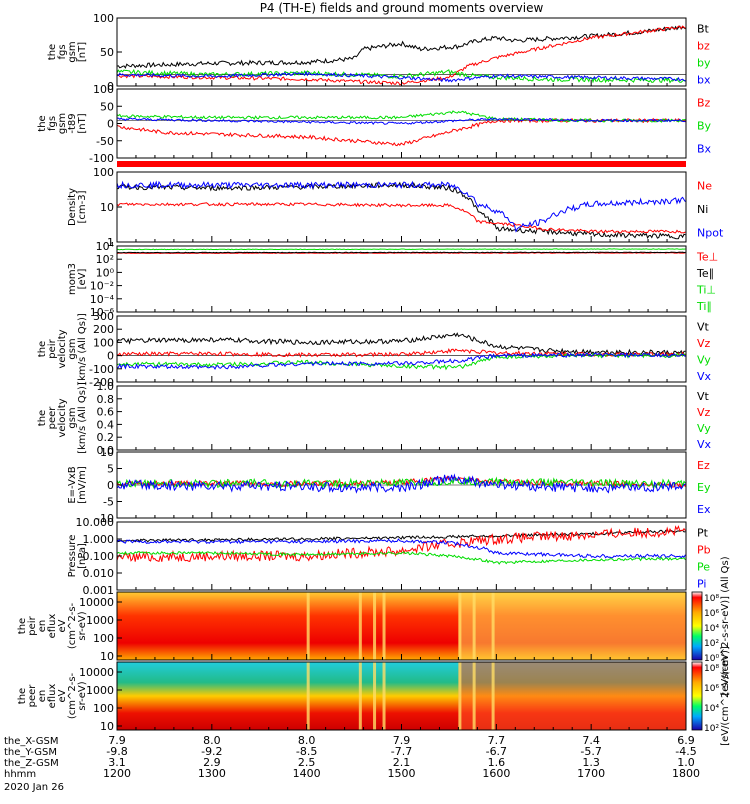  I want to click on series-ez-line, so click(401, 482).